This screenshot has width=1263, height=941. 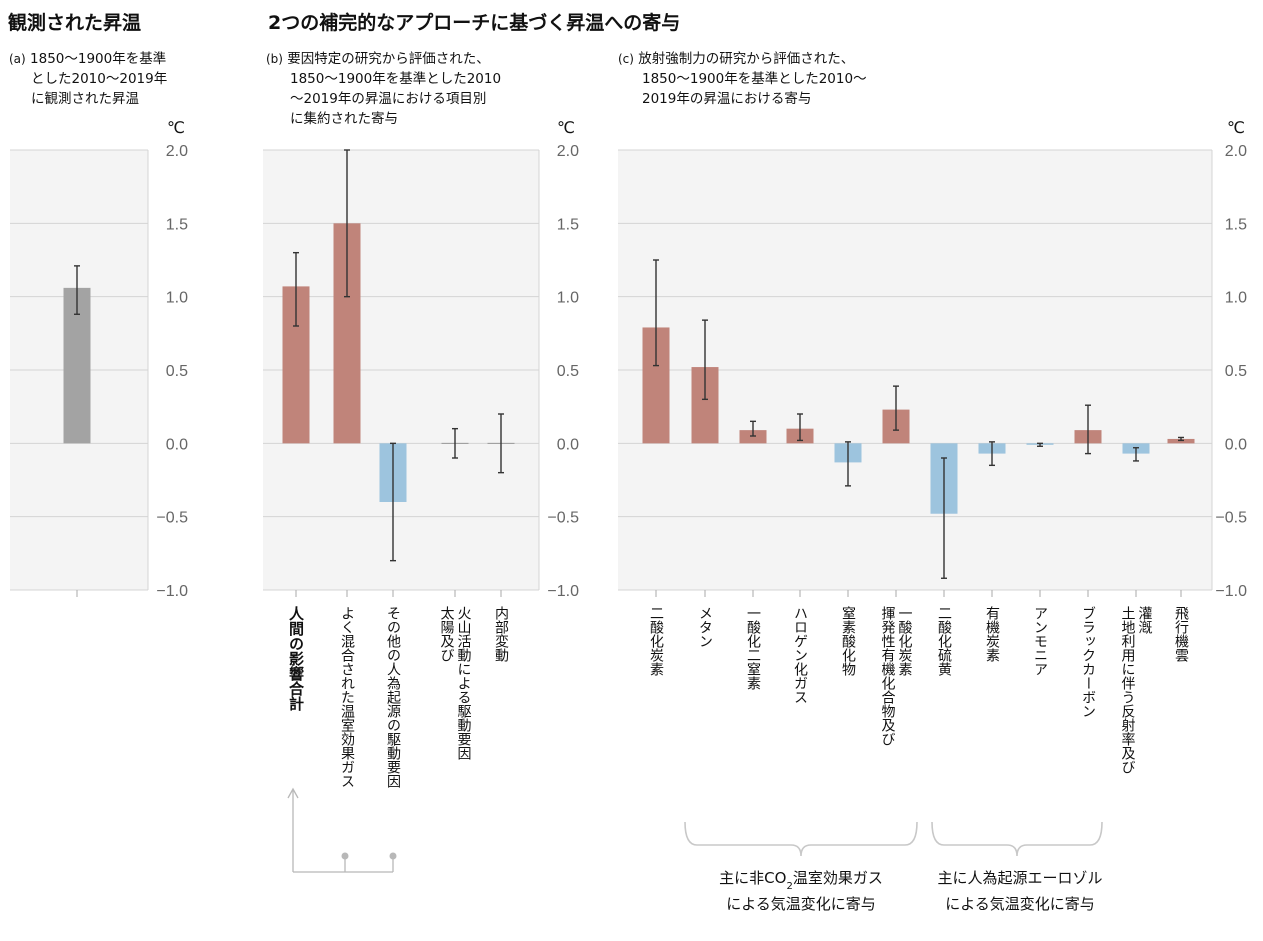 What do you see at coordinates (501, 634) in the screenshot?
I see `category-label: 内部変動` at bounding box center [501, 634].